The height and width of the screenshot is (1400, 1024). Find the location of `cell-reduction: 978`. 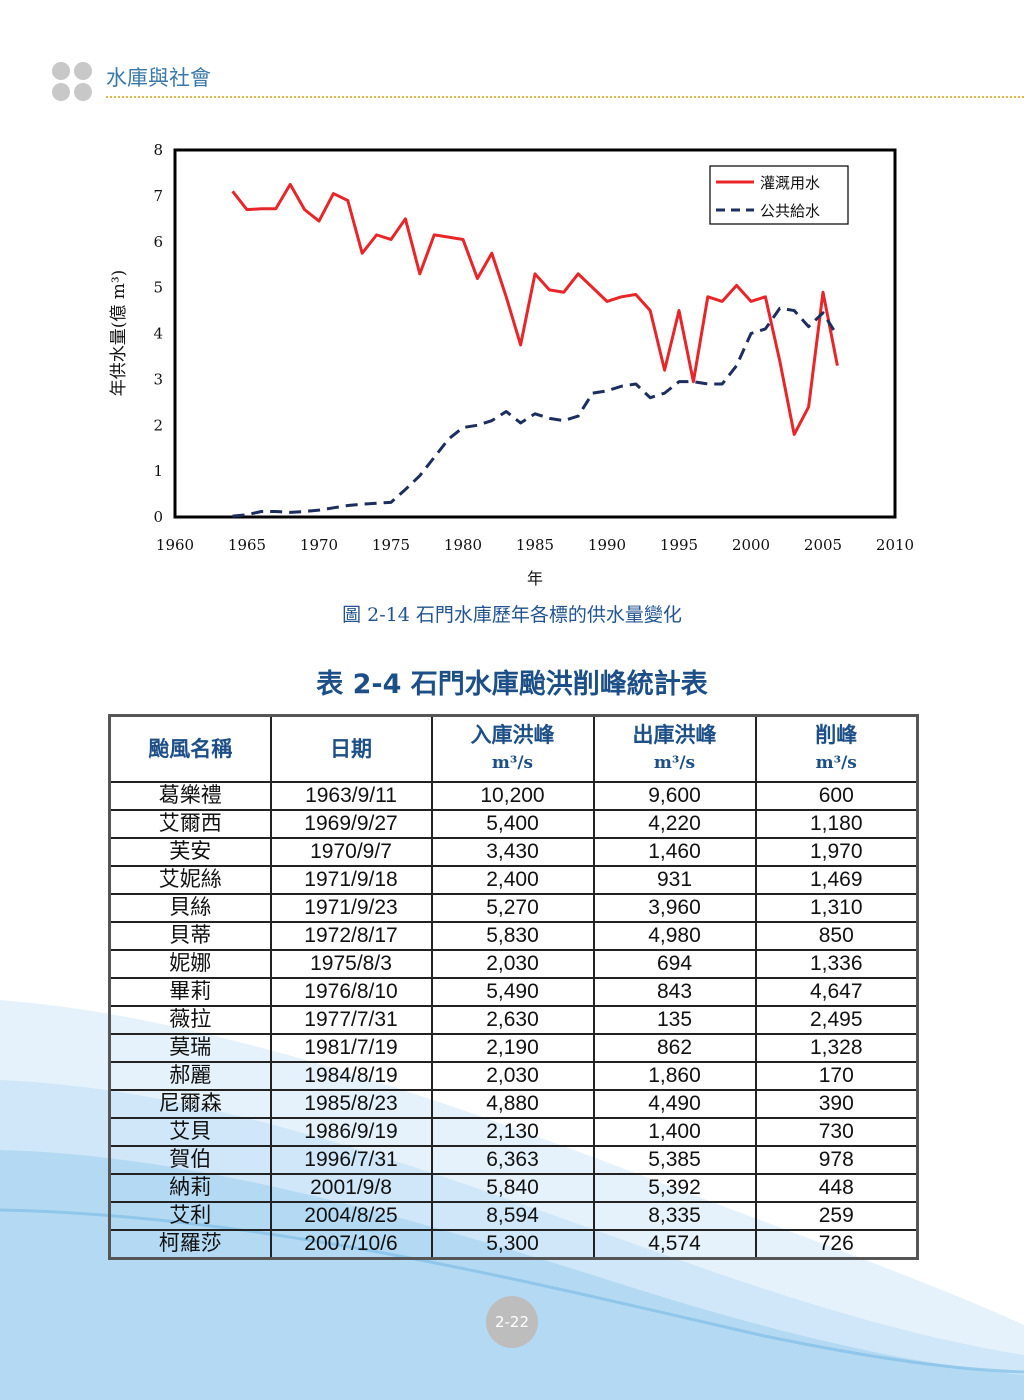

cell-reduction: 978 is located at coordinates (836, 1160).